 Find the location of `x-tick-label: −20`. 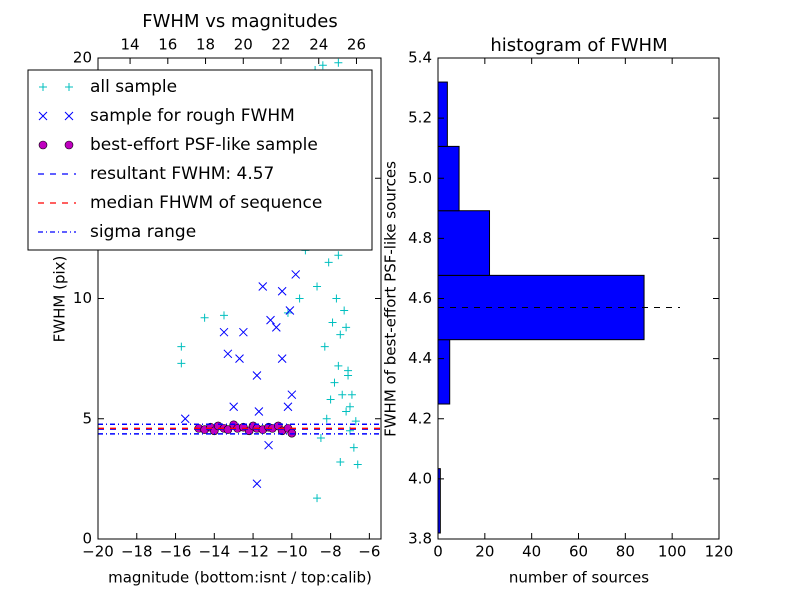

x-tick-label: −20 is located at coordinates (98, 552).